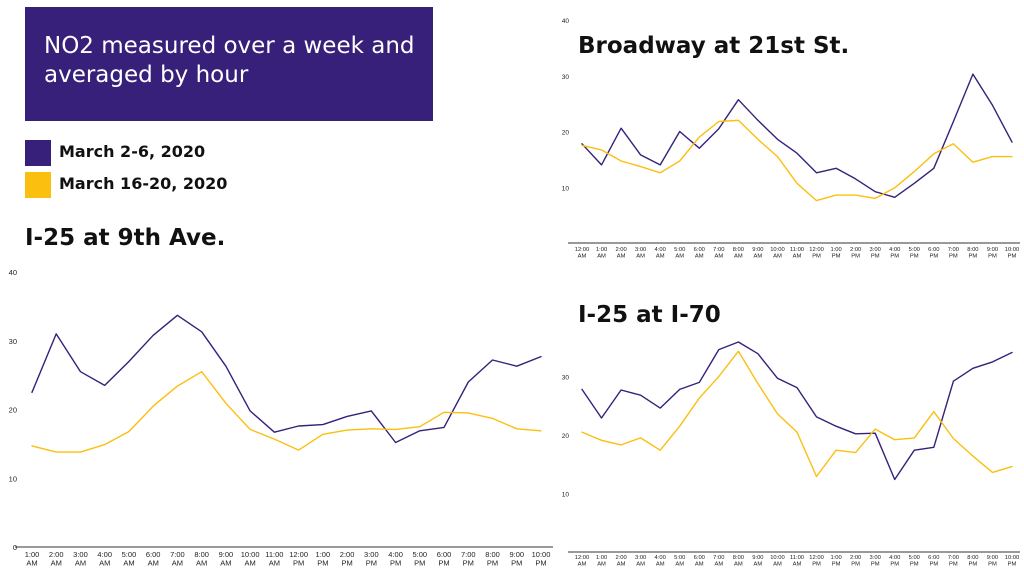 The image size is (1024, 576). Describe the element at coordinates (143, 183) in the screenshot. I see `legend-label: March 16-20, 2020` at that location.